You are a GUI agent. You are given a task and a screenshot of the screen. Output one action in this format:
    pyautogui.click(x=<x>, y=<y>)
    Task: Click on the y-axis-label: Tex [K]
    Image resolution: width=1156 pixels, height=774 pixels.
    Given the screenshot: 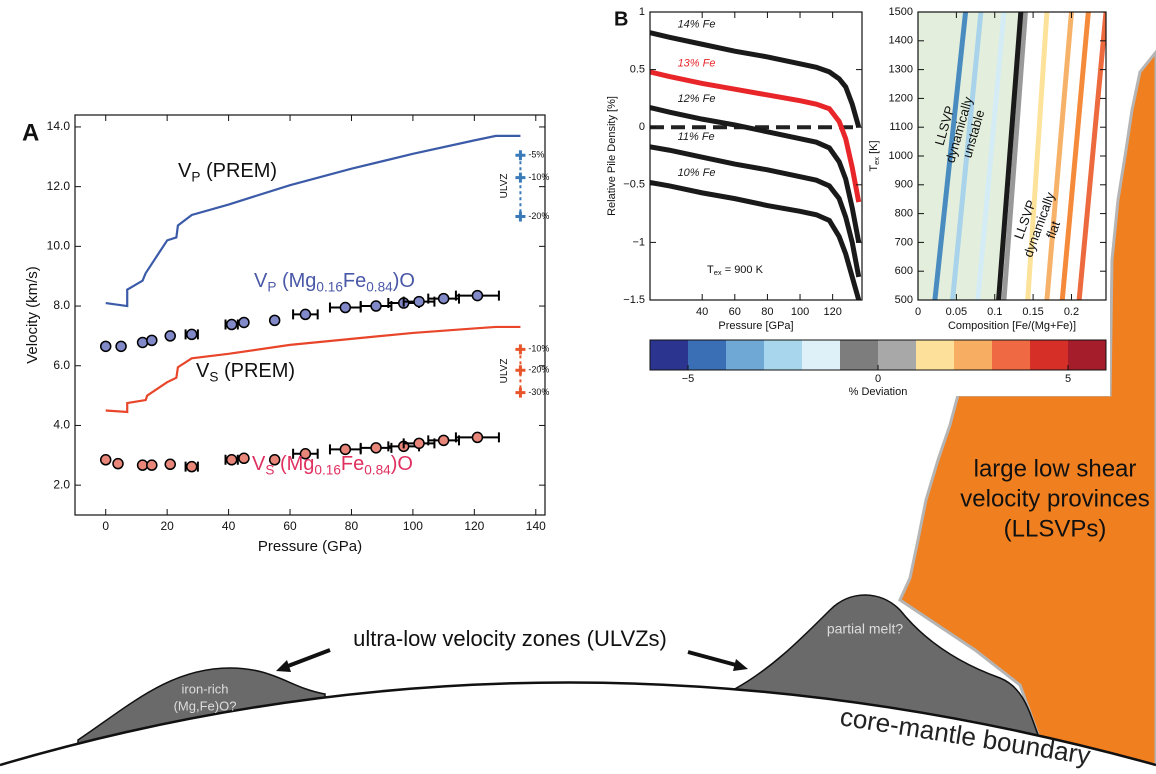 What is the action you would take?
    pyautogui.click(x=874, y=155)
    